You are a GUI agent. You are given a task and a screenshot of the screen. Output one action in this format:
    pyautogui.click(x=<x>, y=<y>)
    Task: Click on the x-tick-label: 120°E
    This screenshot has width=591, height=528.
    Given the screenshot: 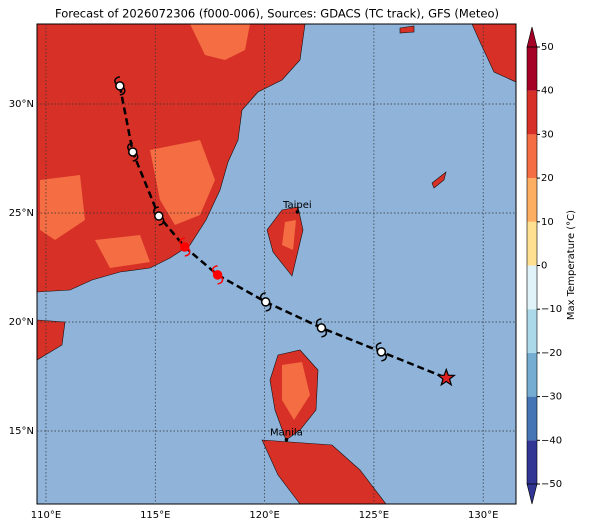 What is the action you would take?
    pyautogui.click(x=264, y=515)
    